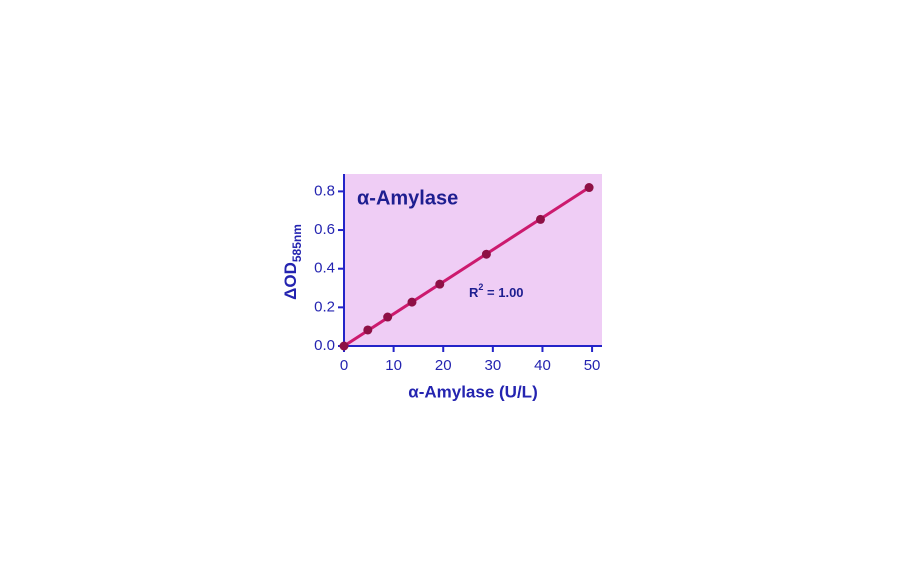  What do you see at coordinates (297, 243) in the screenshot?
I see `y-axis-label-sub: 585nm` at bounding box center [297, 243].